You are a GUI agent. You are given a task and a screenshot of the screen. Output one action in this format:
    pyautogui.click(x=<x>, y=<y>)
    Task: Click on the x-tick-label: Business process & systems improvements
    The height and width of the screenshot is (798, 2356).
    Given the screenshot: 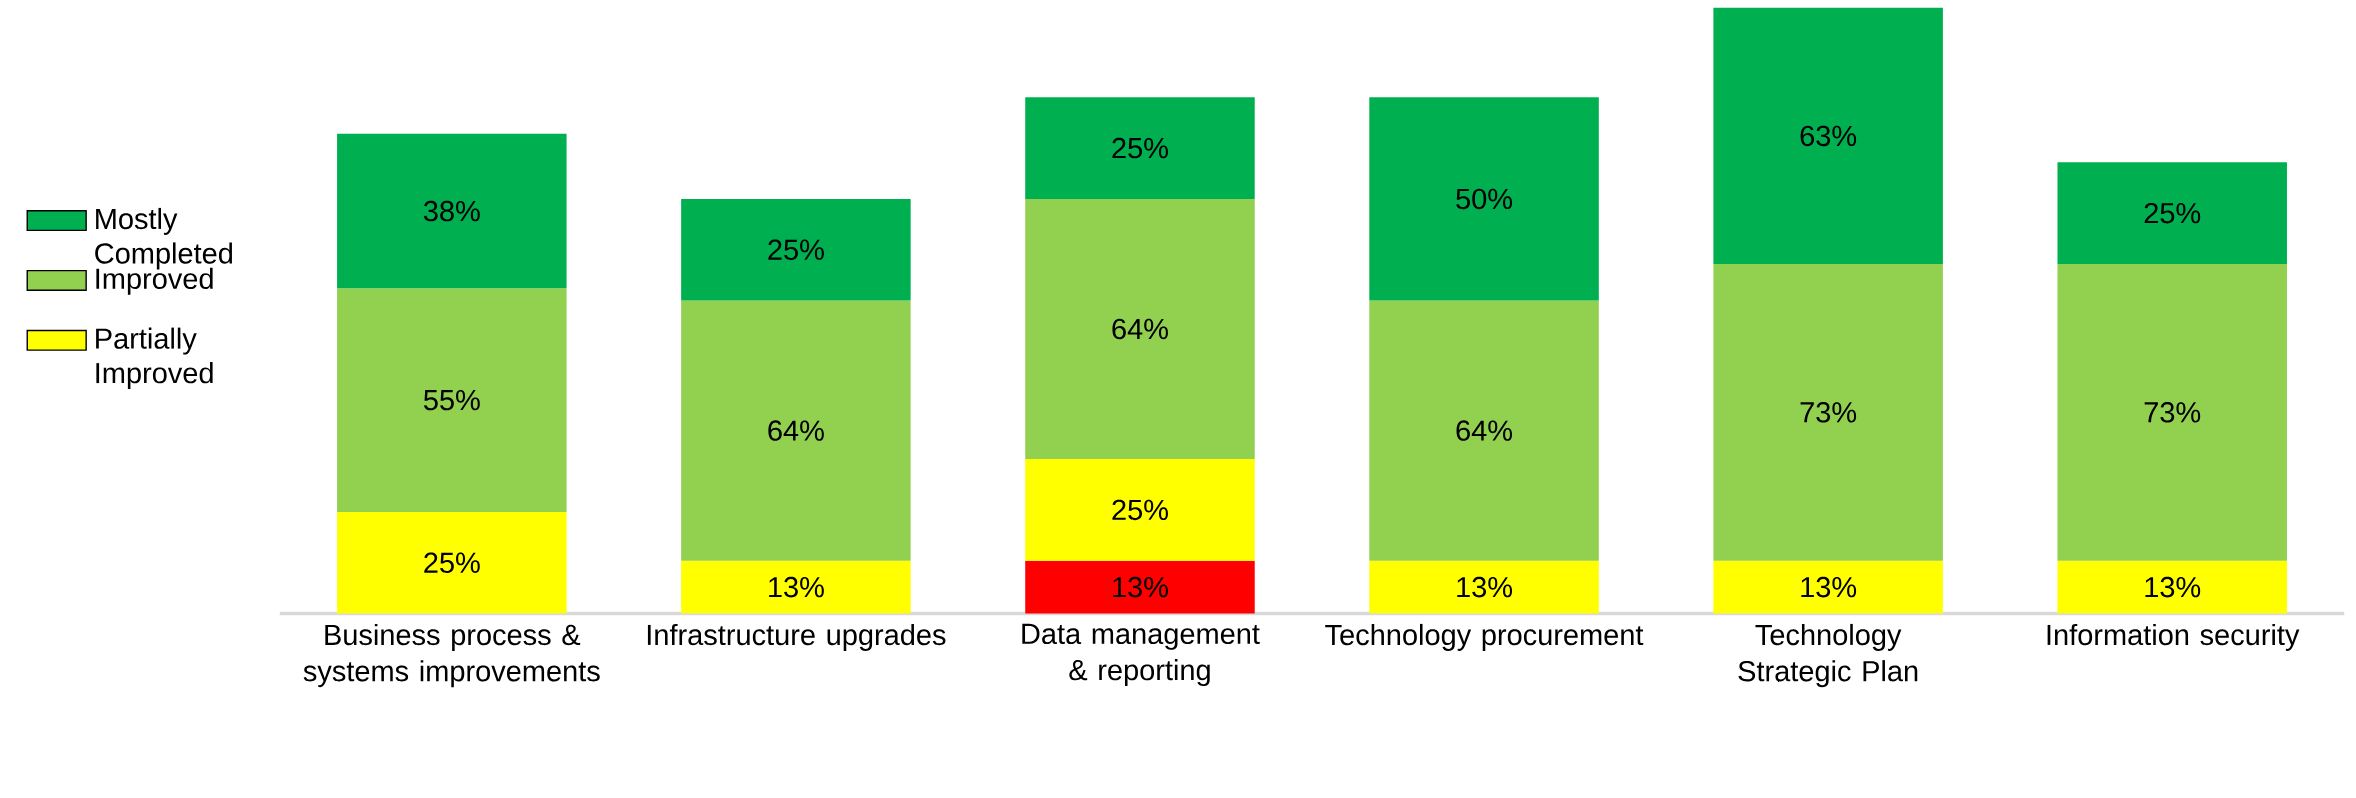 What is the action you would take?
    pyautogui.click(x=451, y=655)
    